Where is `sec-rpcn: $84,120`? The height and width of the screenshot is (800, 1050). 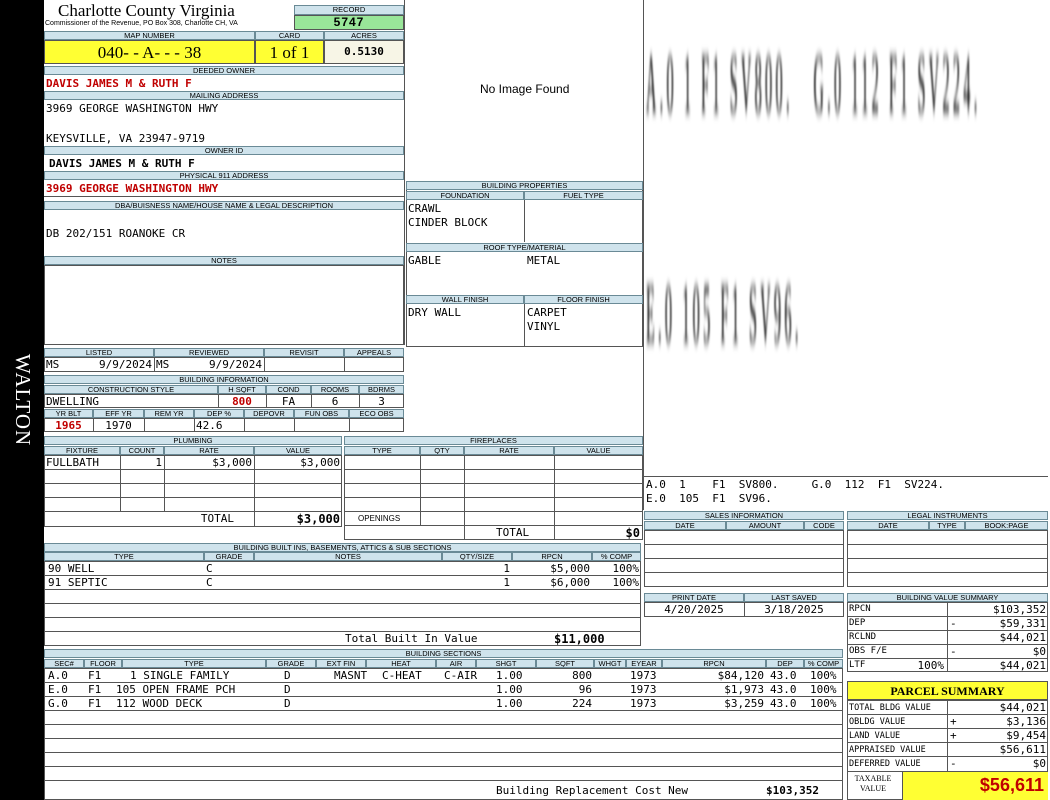 sec-rpcn: $84,120 is located at coordinates (740, 675).